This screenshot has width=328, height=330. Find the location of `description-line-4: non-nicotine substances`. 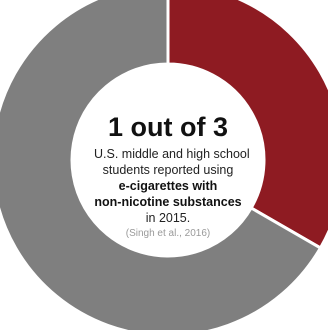

description-line-4: non-nicotine substances is located at coordinates (168, 202).